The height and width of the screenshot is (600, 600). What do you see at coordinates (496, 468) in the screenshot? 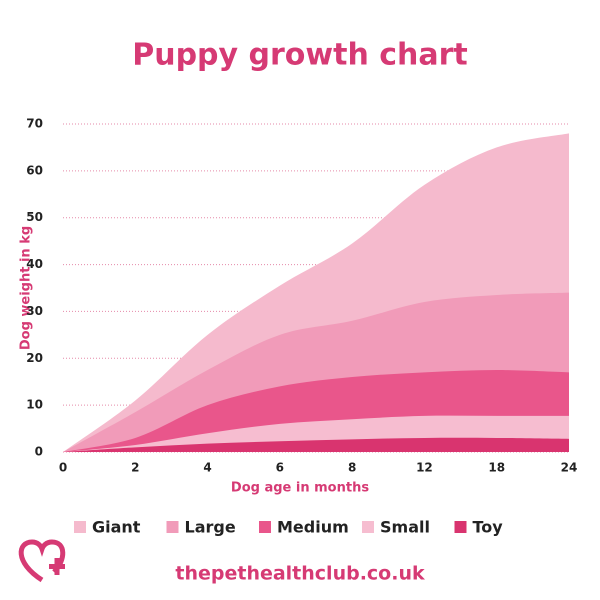
I see `x-tick-label: 18` at bounding box center [496, 468].